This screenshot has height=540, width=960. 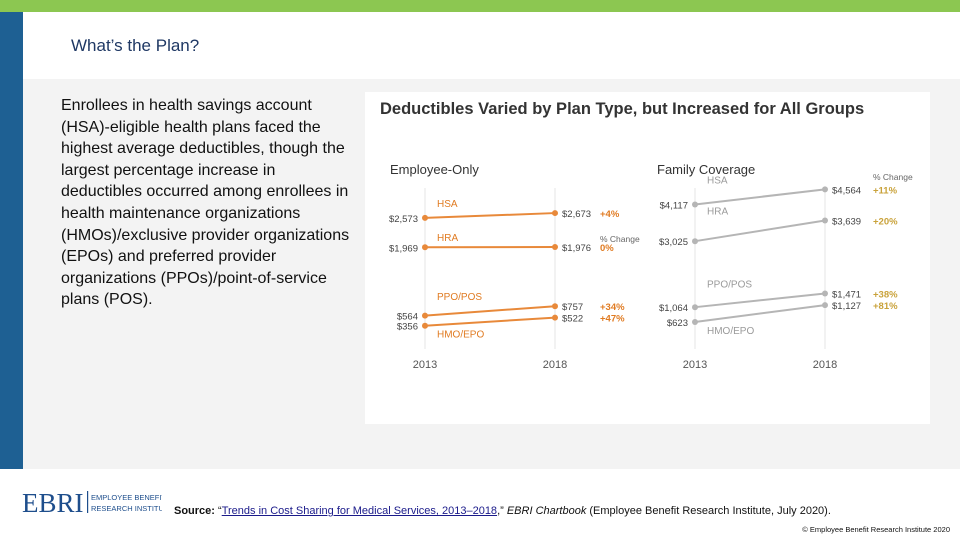 I want to click on change-value: 0%, so click(x=607, y=248).